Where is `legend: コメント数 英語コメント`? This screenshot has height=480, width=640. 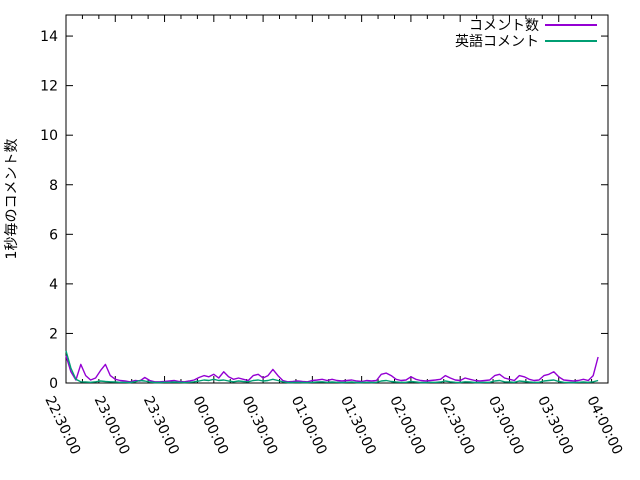 legend: コメント数 英語コメント is located at coordinates (526, 33).